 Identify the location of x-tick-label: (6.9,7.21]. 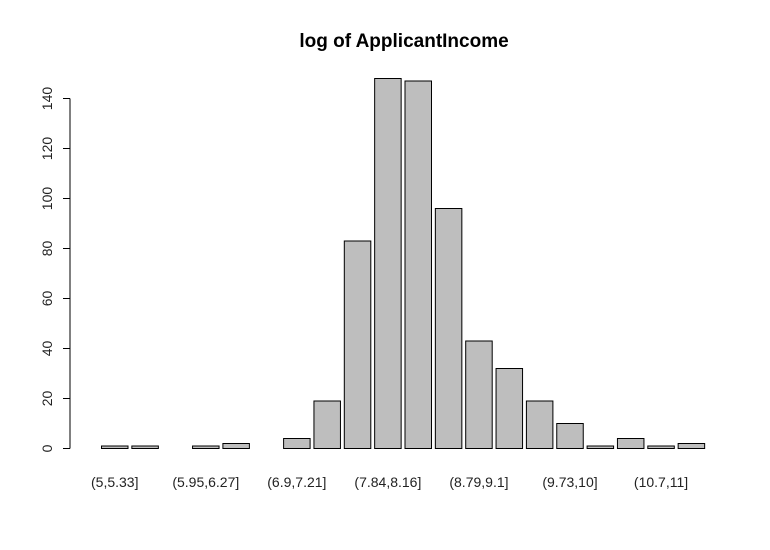
(296, 482).